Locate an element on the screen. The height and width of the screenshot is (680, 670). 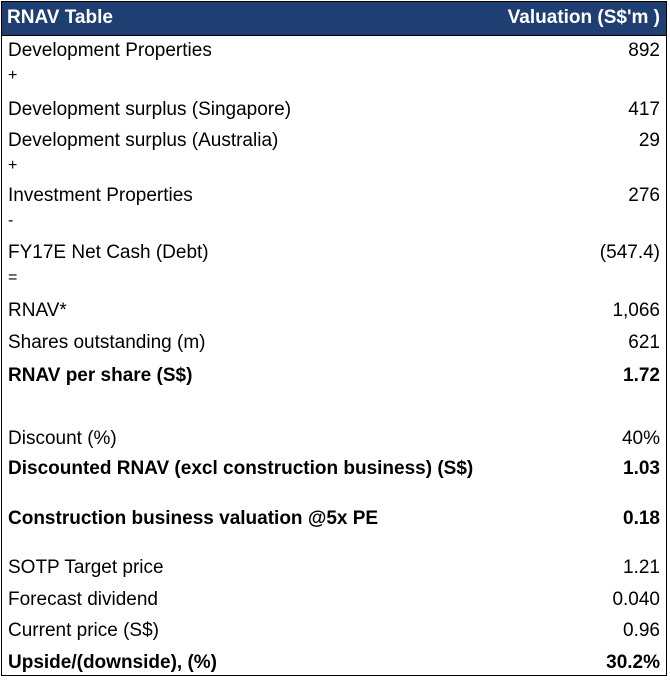
row-label: RNAV* is located at coordinates (37, 310).